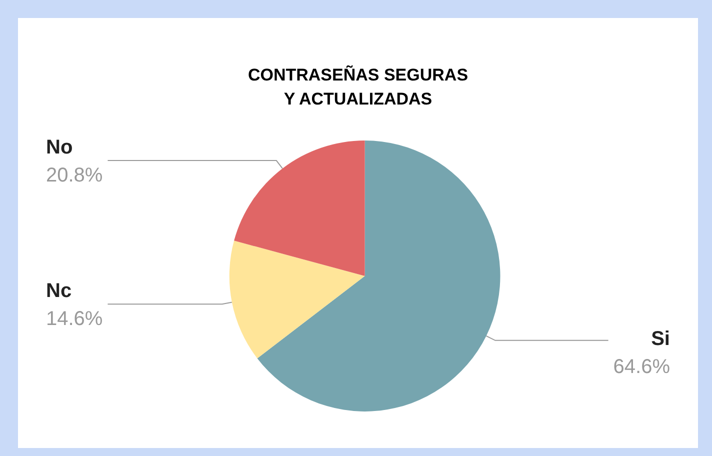  What do you see at coordinates (59, 147) in the screenshot?
I see `slice-label: No` at bounding box center [59, 147].